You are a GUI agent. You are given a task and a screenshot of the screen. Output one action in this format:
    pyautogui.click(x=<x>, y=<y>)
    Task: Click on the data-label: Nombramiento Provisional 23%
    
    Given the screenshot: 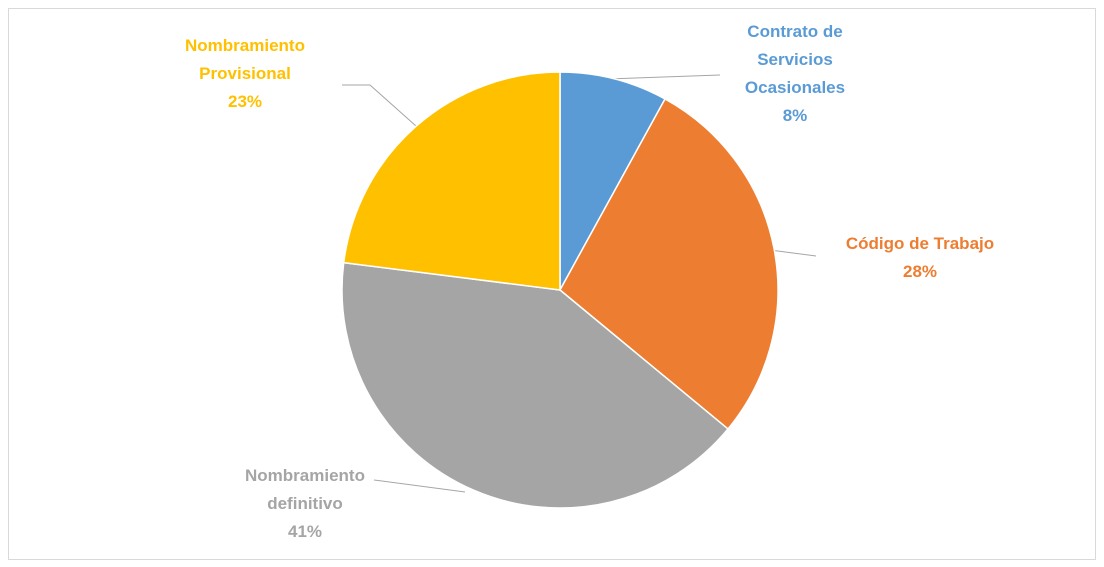 What is the action you would take?
    pyautogui.click(x=245, y=74)
    